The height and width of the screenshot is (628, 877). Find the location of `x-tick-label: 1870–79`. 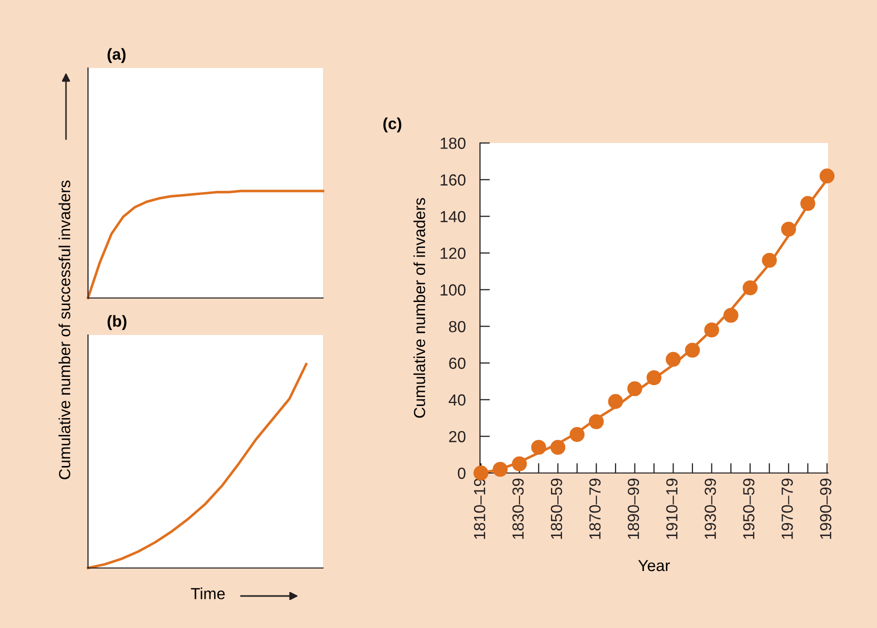

x-tick-label: 1870–79 is located at coordinates (595, 508).